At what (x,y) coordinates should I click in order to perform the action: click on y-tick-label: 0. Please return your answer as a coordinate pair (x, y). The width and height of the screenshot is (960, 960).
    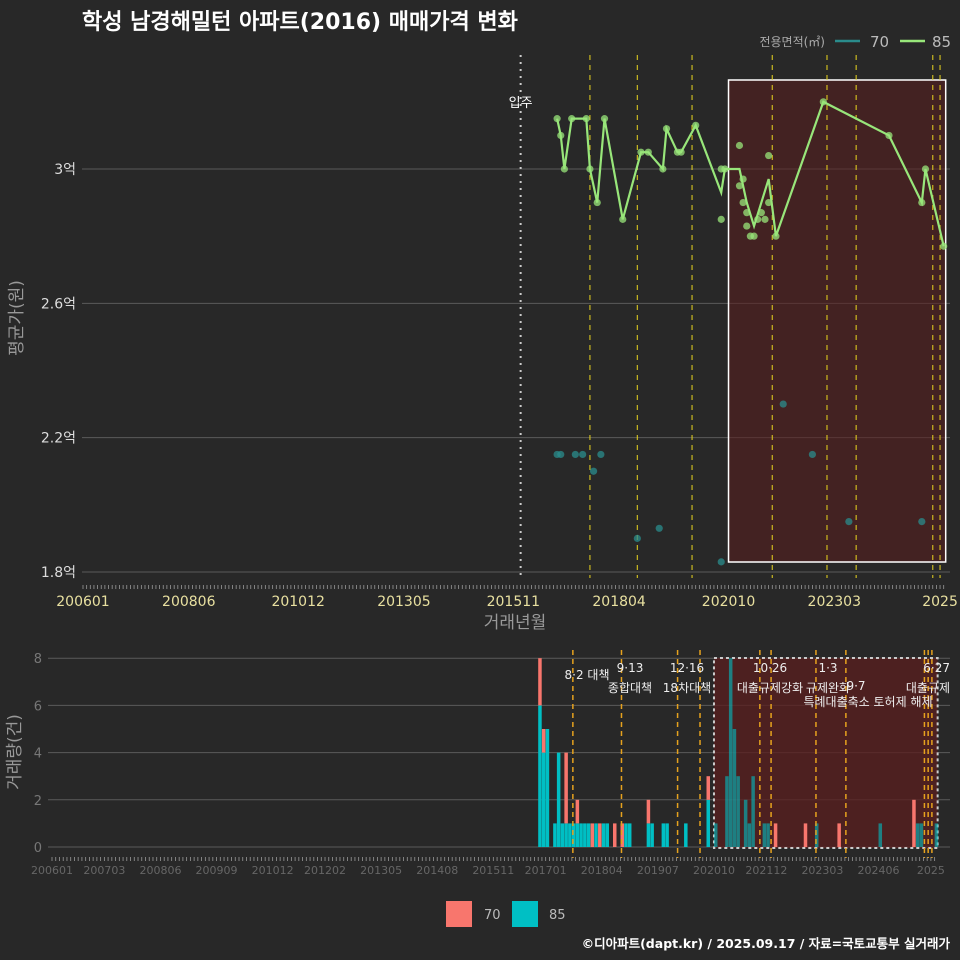
    Looking at the image, I should click on (38, 848).